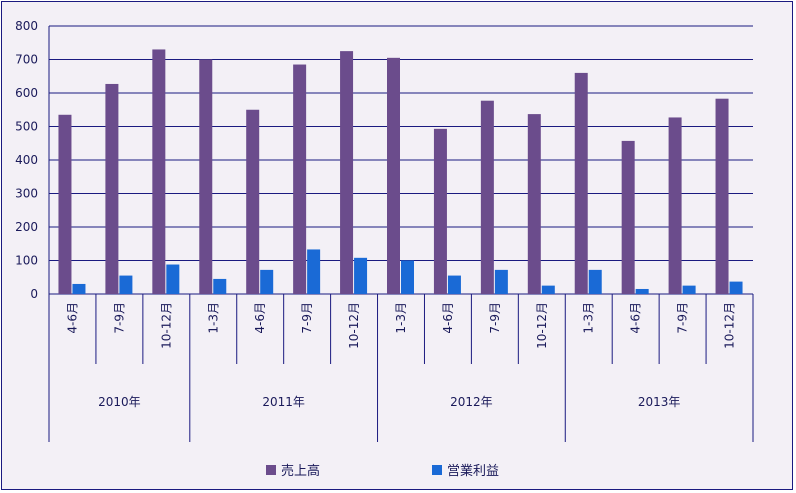 This screenshot has height=493, width=796. Describe the element at coordinates (26, 127) in the screenshot. I see `y-tick-label: 500` at that location.